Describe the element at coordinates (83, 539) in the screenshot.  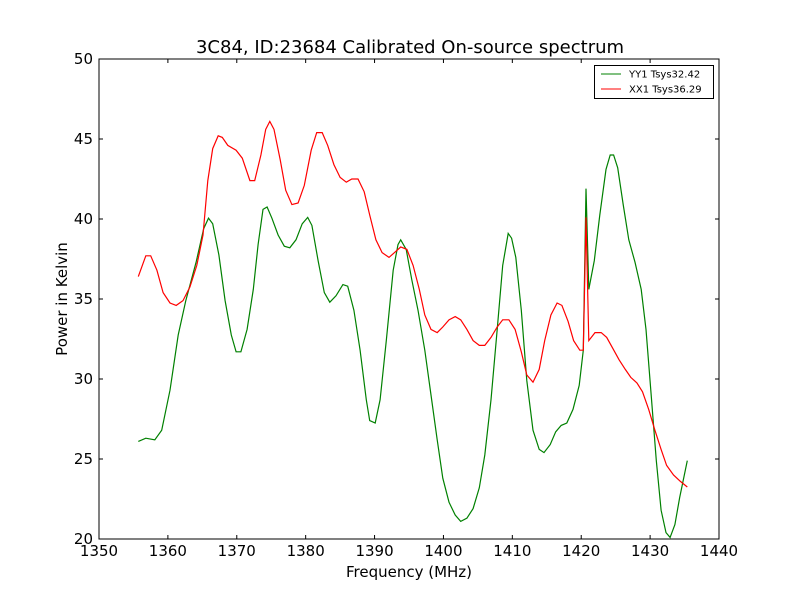
I see `y-tick-label: 20` at that location.